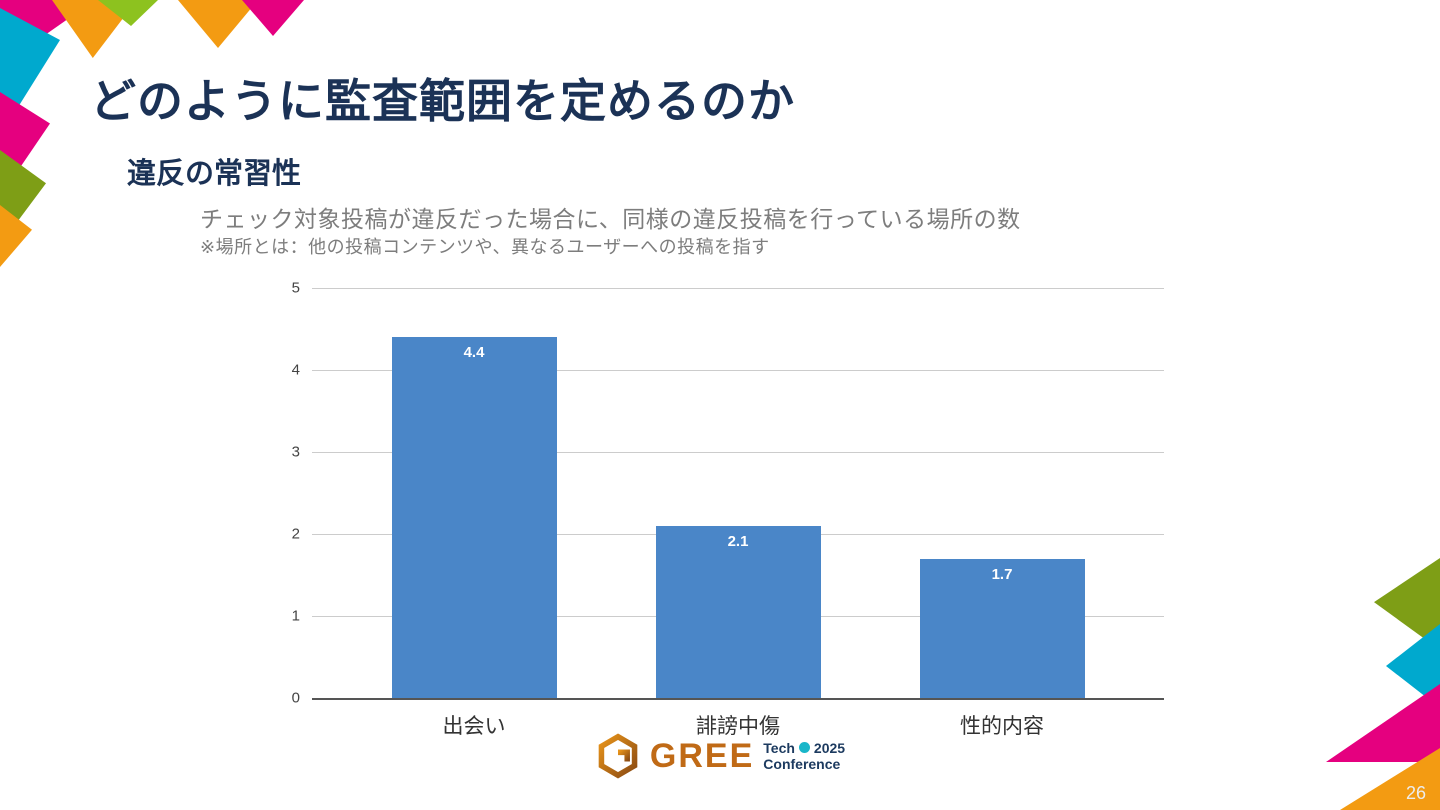  I want to click on decor-triangle-pink-top-left, so click(47, 27).